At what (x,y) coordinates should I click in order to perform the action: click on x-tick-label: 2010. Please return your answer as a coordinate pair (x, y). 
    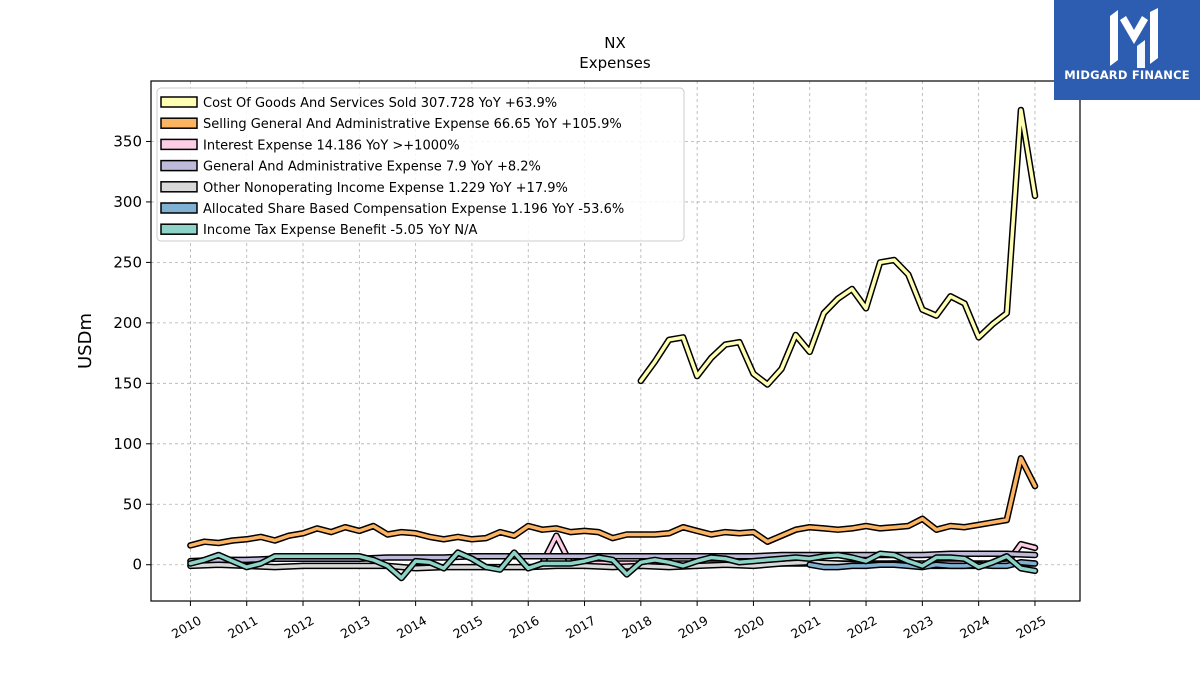
    Looking at the image, I should click on (186, 627).